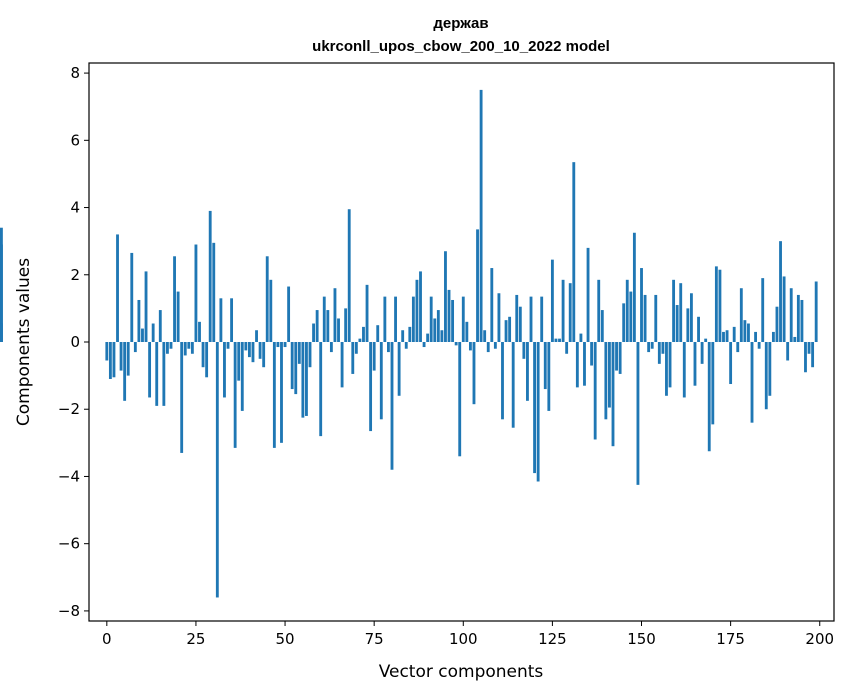  What do you see at coordinates (75, 208) in the screenshot?
I see `y-tick-label: 4` at bounding box center [75, 208].